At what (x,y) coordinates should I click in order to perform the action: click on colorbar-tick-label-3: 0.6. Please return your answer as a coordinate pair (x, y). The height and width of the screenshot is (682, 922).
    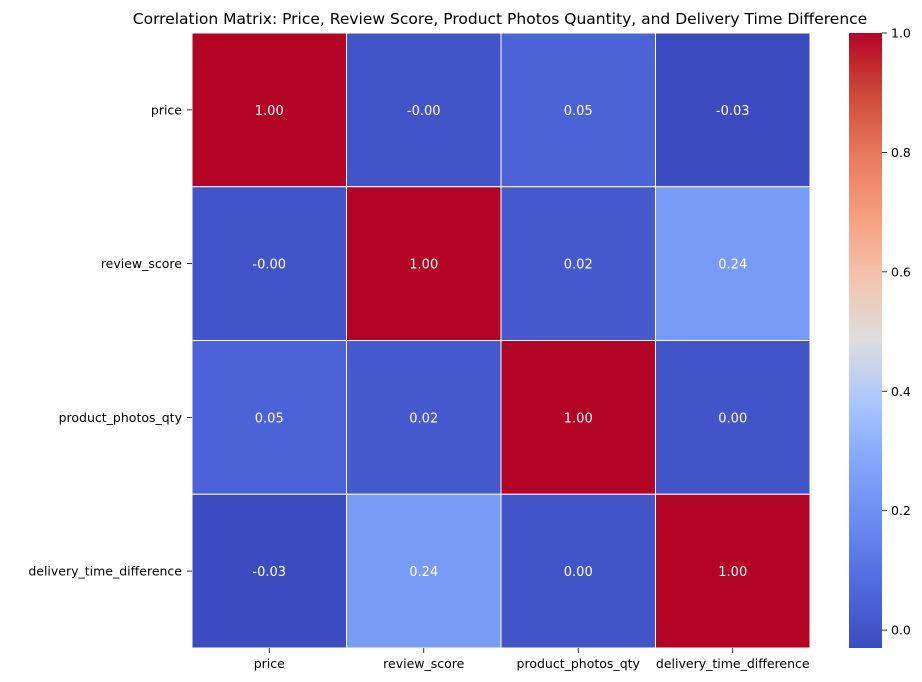
    Looking at the image, I should click on (901, 271).